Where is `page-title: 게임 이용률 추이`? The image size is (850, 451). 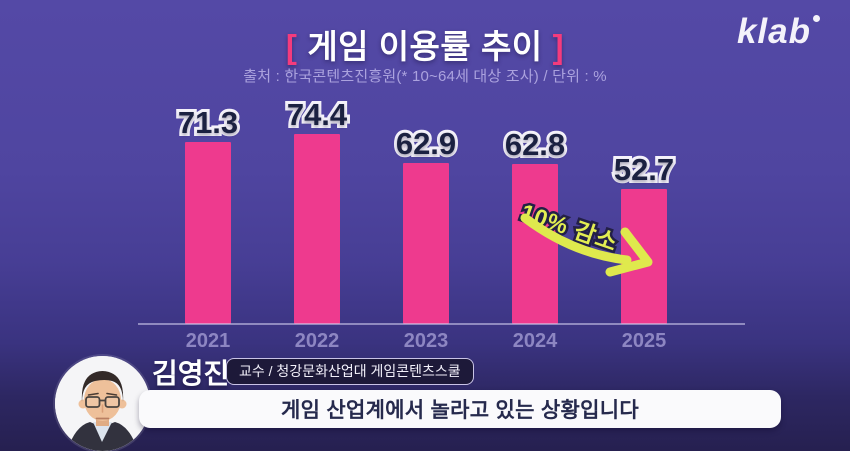
page-title: 게임 이용률 추이 is located at coordinates (425, 46).